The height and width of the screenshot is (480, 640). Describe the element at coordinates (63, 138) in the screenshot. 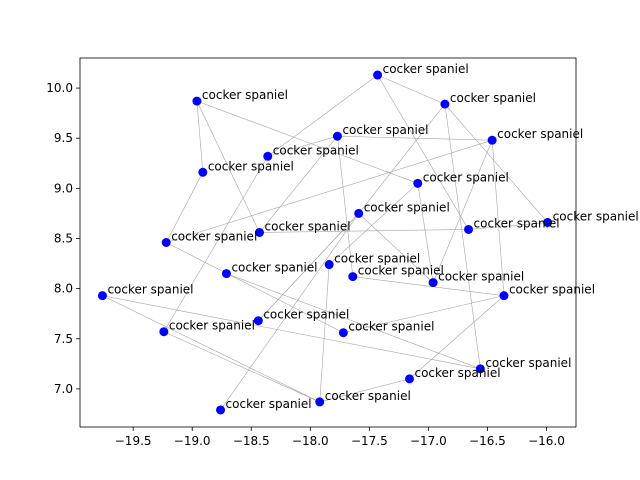

I see `y-tick-label: 9.5` at that location.